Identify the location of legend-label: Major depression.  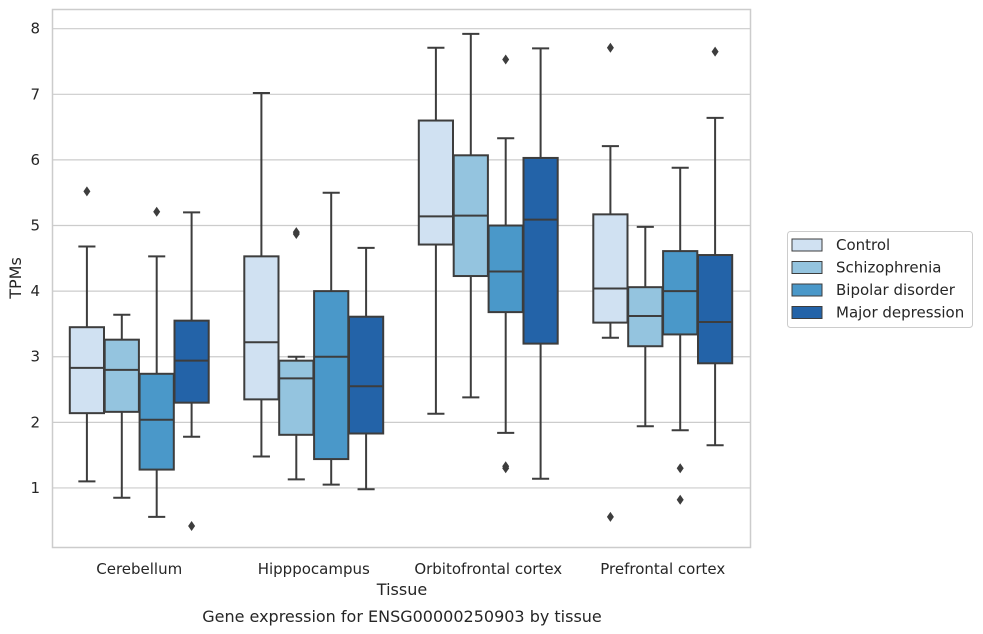
(900, 313).